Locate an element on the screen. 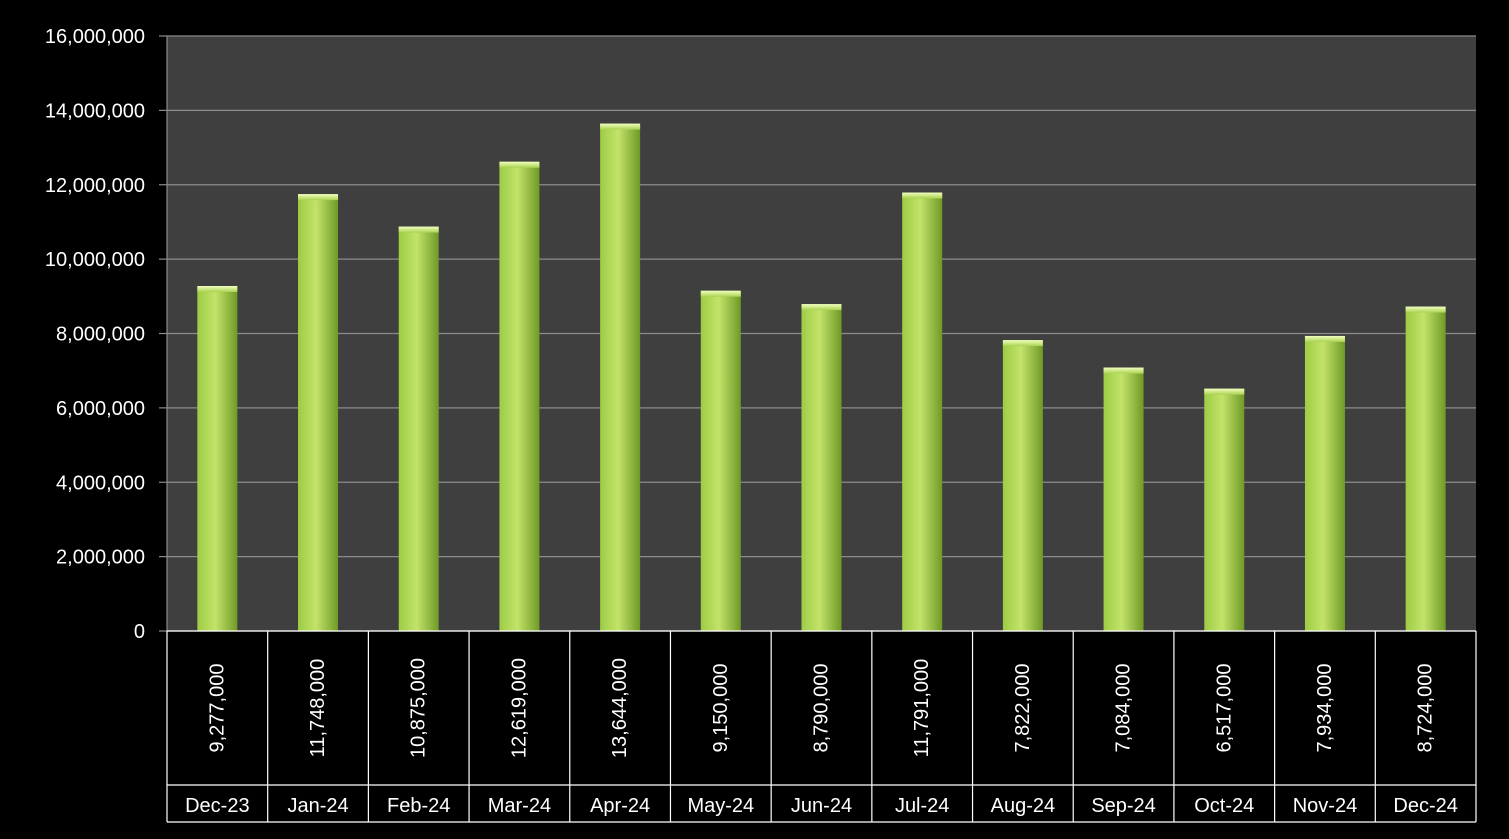 Image resolution: width=1509 pixels, height=839 pixels. y-tick-label: 6,000,000 is located at coordinates (100, 409).